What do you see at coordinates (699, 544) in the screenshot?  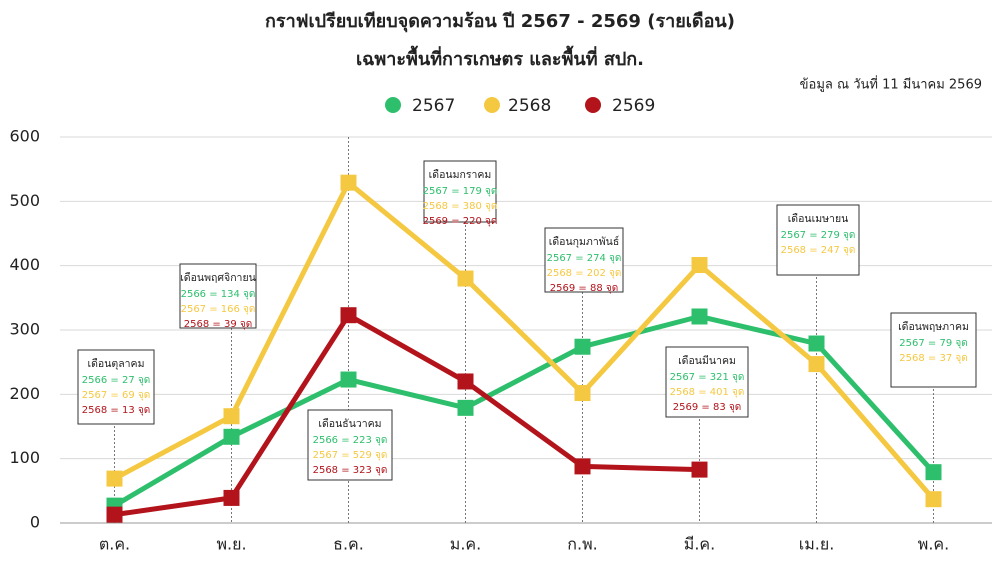 I see `x-tick-label: มี.ค.` at bounding box center [699, 544].